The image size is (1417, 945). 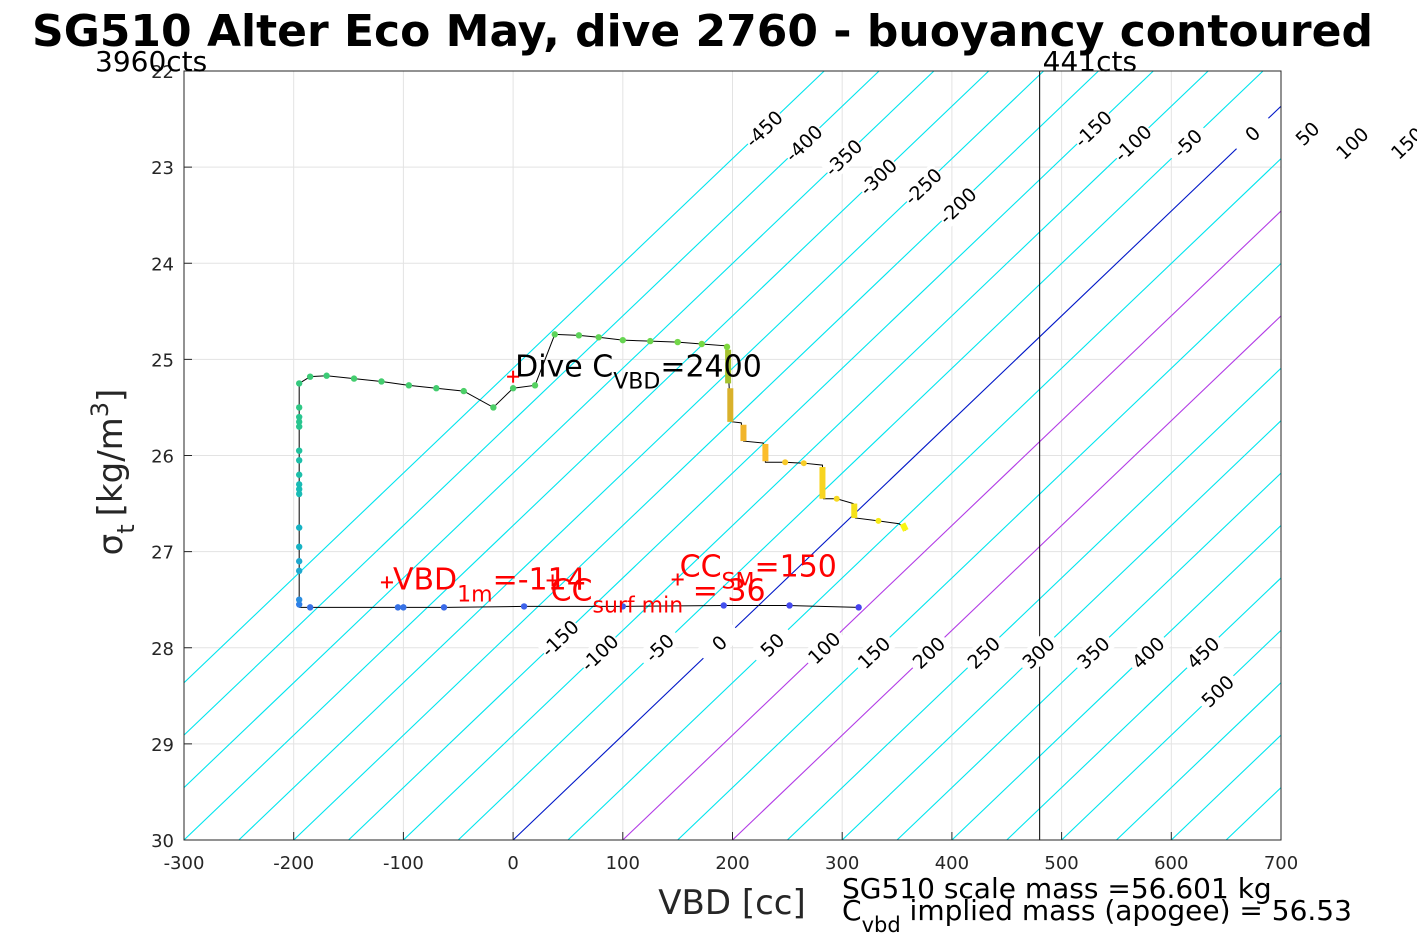 What do you see at coordinates (564, 367) in the screenshot?
I see `annotation-main: Dive C` at bounding box center [564, 367].